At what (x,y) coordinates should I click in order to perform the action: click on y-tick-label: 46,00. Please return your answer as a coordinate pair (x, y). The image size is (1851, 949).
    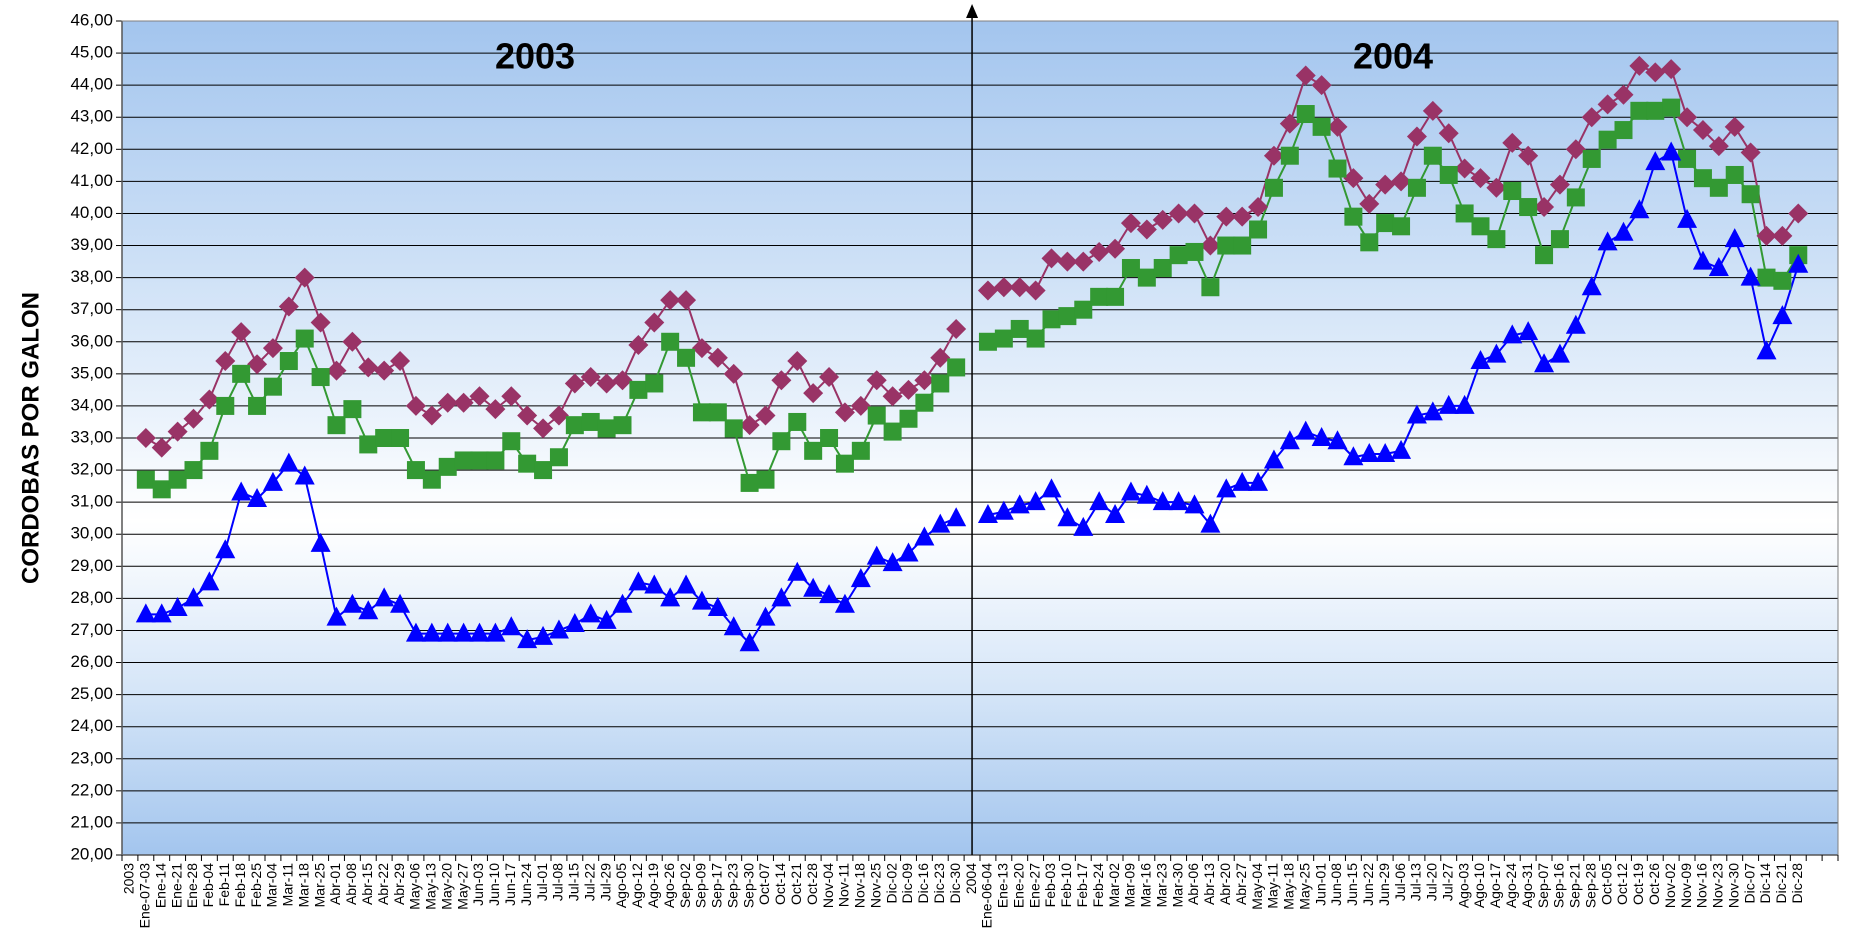
    Looking at the image, I should click on (91, 19).